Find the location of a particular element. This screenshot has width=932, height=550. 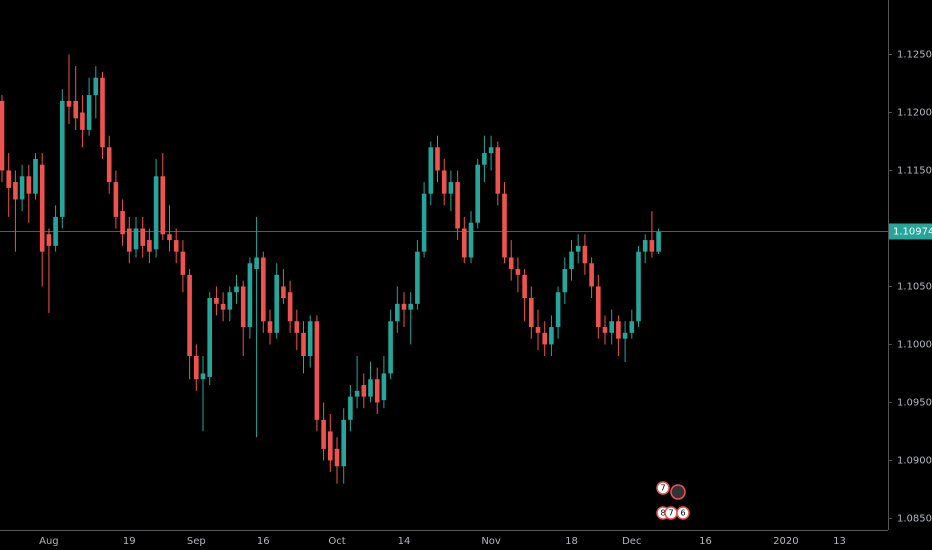

y-tick-label: 1.11500 is located at coordinates (914, 170).